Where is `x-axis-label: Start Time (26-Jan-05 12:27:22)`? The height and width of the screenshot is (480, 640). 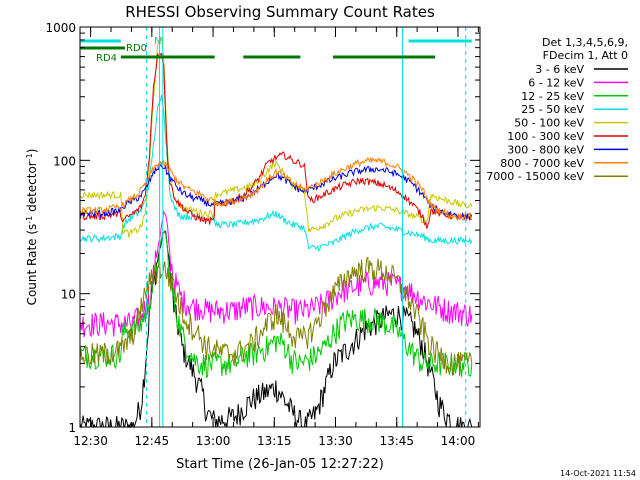
x-axis-label: Start Time (26-Jan-05 12:27:22) is located at coordinates (280, 464).